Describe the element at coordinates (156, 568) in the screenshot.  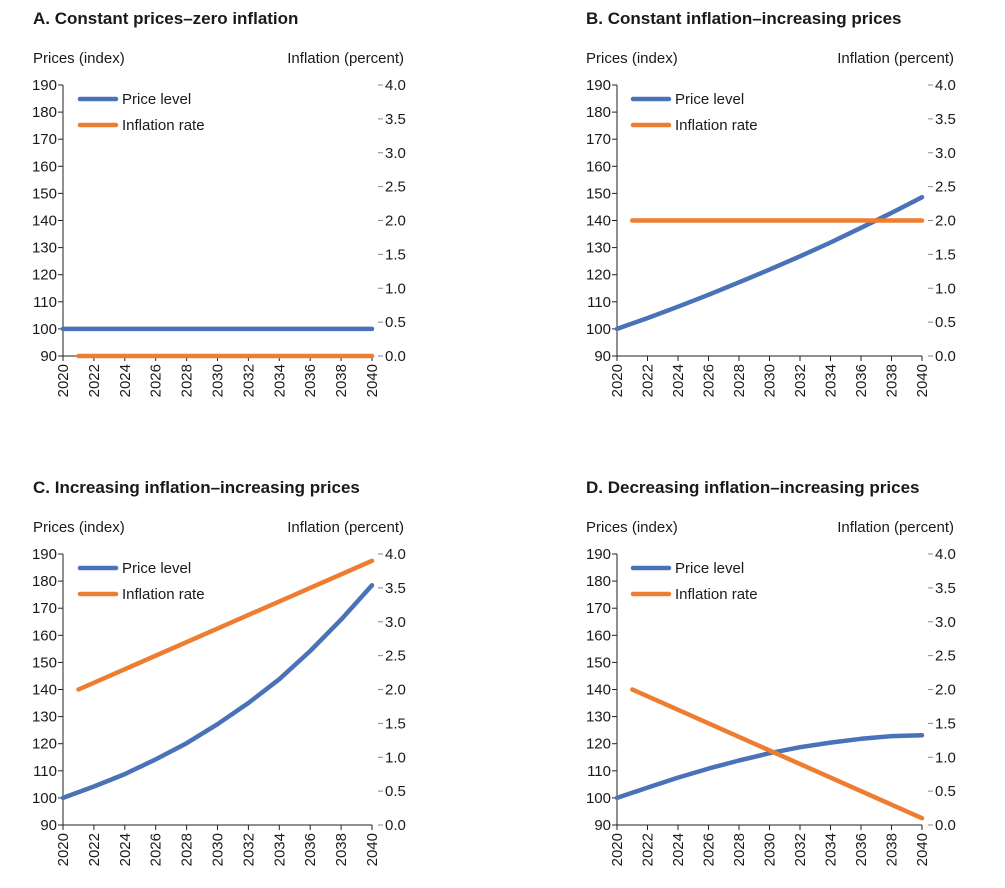
I see `legend-label-price: Price level` at that location.